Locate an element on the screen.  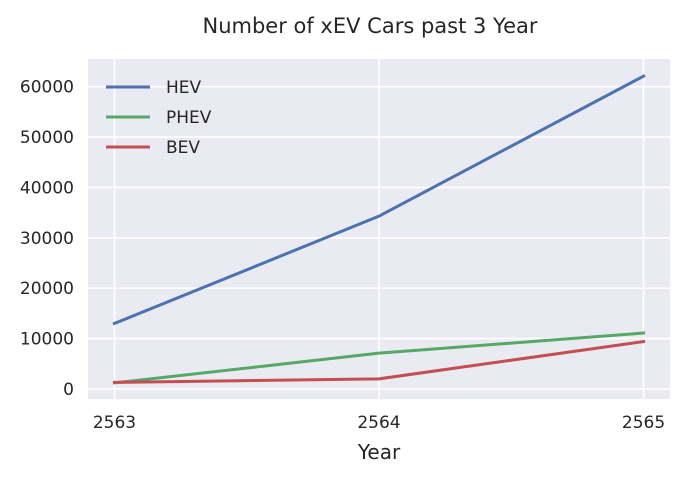
y-tick-label: 10000 is located at coordinates (47, 340).